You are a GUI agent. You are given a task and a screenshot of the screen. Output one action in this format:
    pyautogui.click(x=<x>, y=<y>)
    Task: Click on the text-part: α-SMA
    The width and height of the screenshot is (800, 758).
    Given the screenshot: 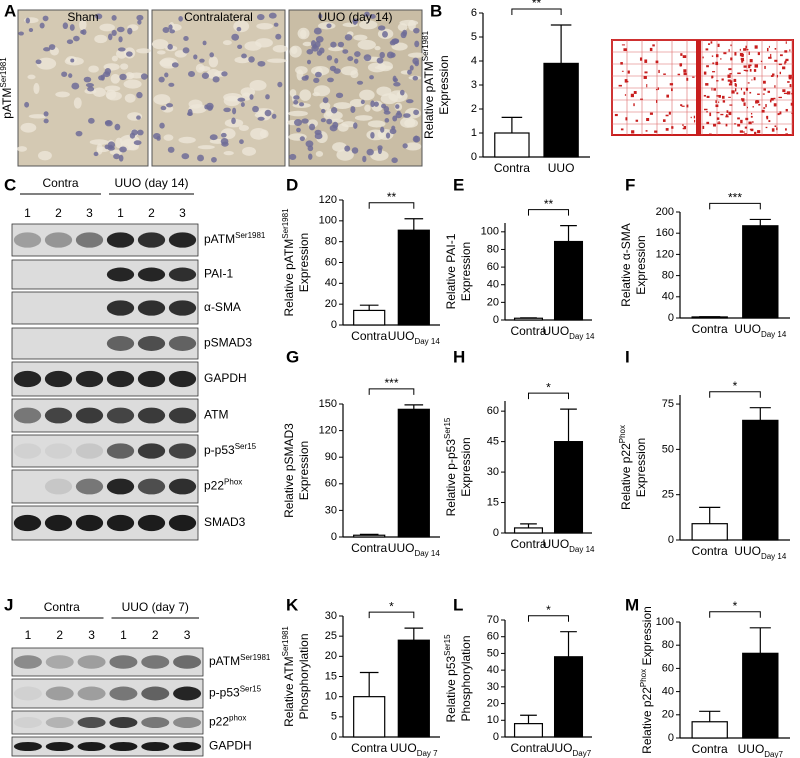 What is the action you would take?
    pyautogui.click(x=222, y=307)
    